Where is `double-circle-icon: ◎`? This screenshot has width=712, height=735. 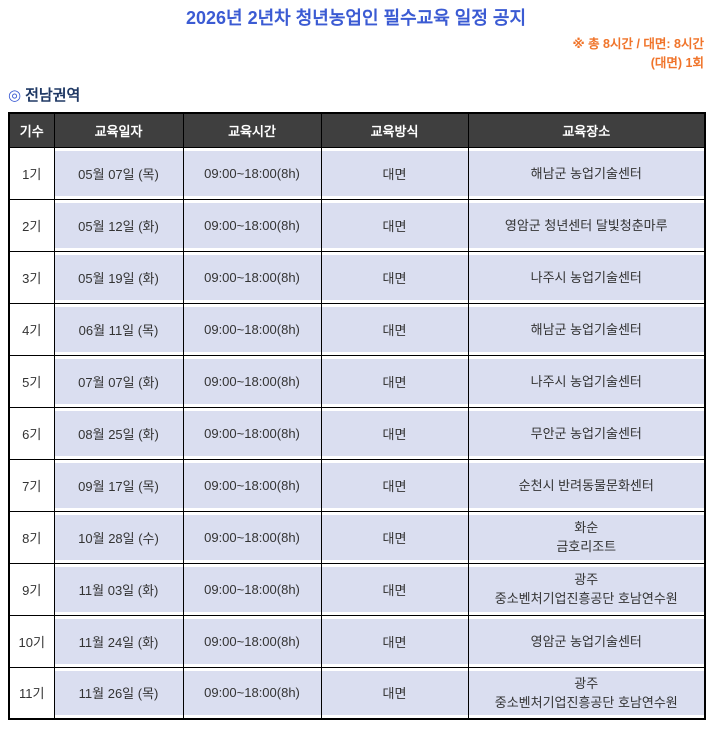
double-circle-icon: ◎ is located at coordinates (15, 95).